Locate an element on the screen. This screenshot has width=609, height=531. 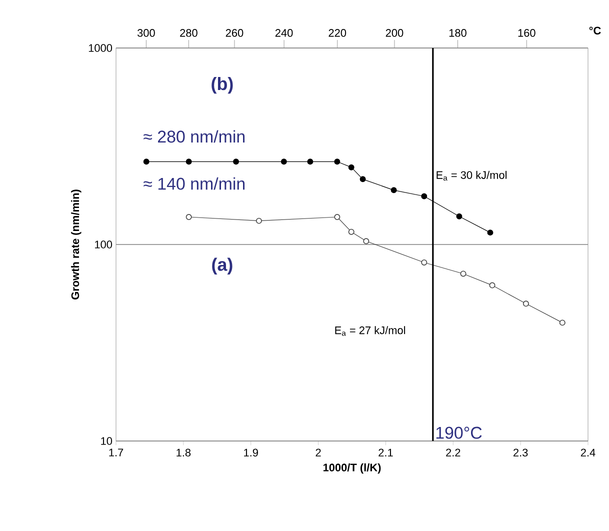
text: 260 is located at coordinates (235, 33).